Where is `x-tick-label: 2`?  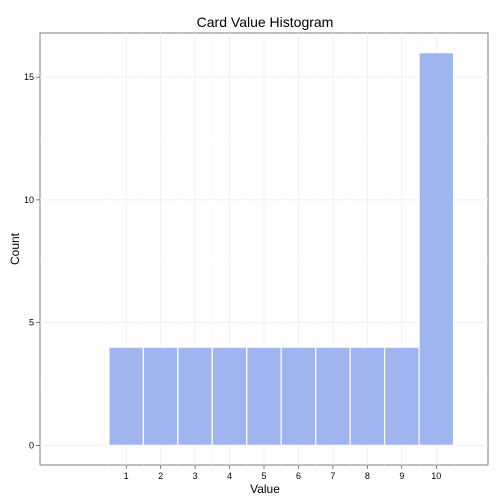 x-tick-label: 2 is located at coordinates (160, 476).